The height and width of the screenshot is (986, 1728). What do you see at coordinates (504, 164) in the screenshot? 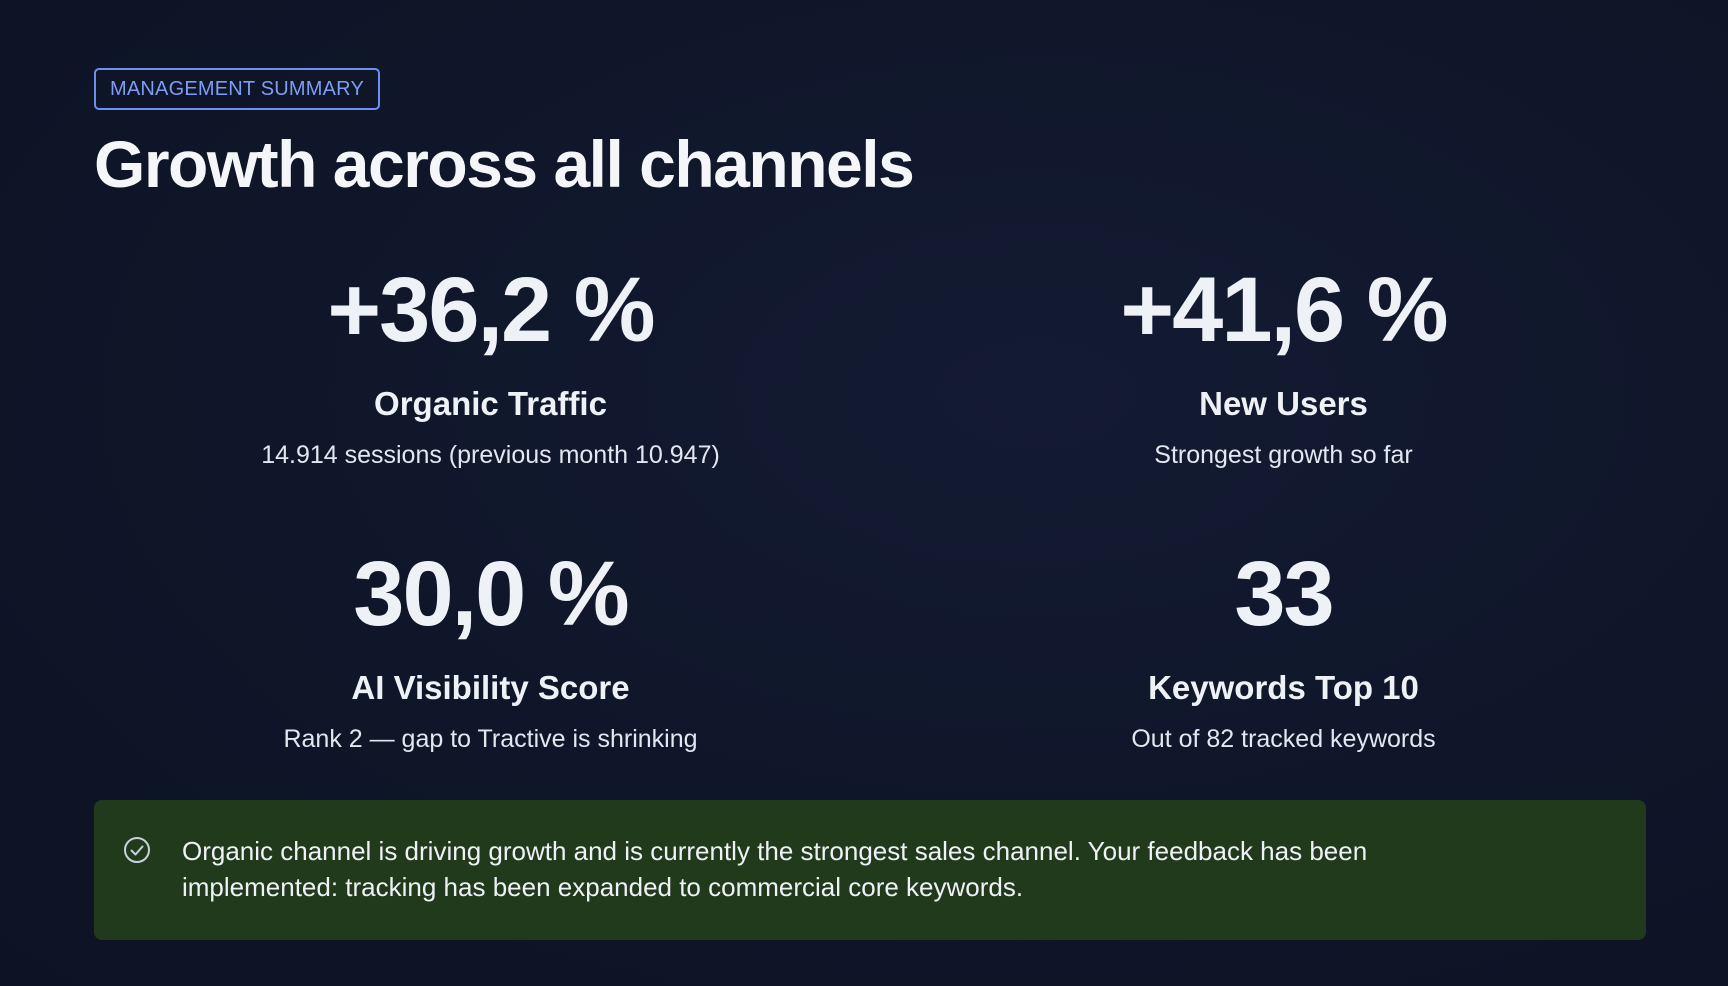
I see `page-title: Growth across all channels` at bounding box center [504, 164].